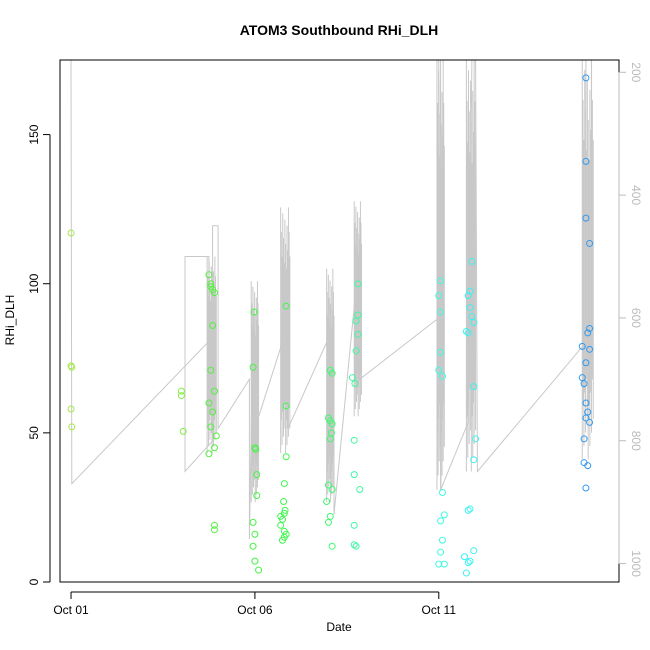  I want to click on x-axis-label: Date, so click(339, 627).